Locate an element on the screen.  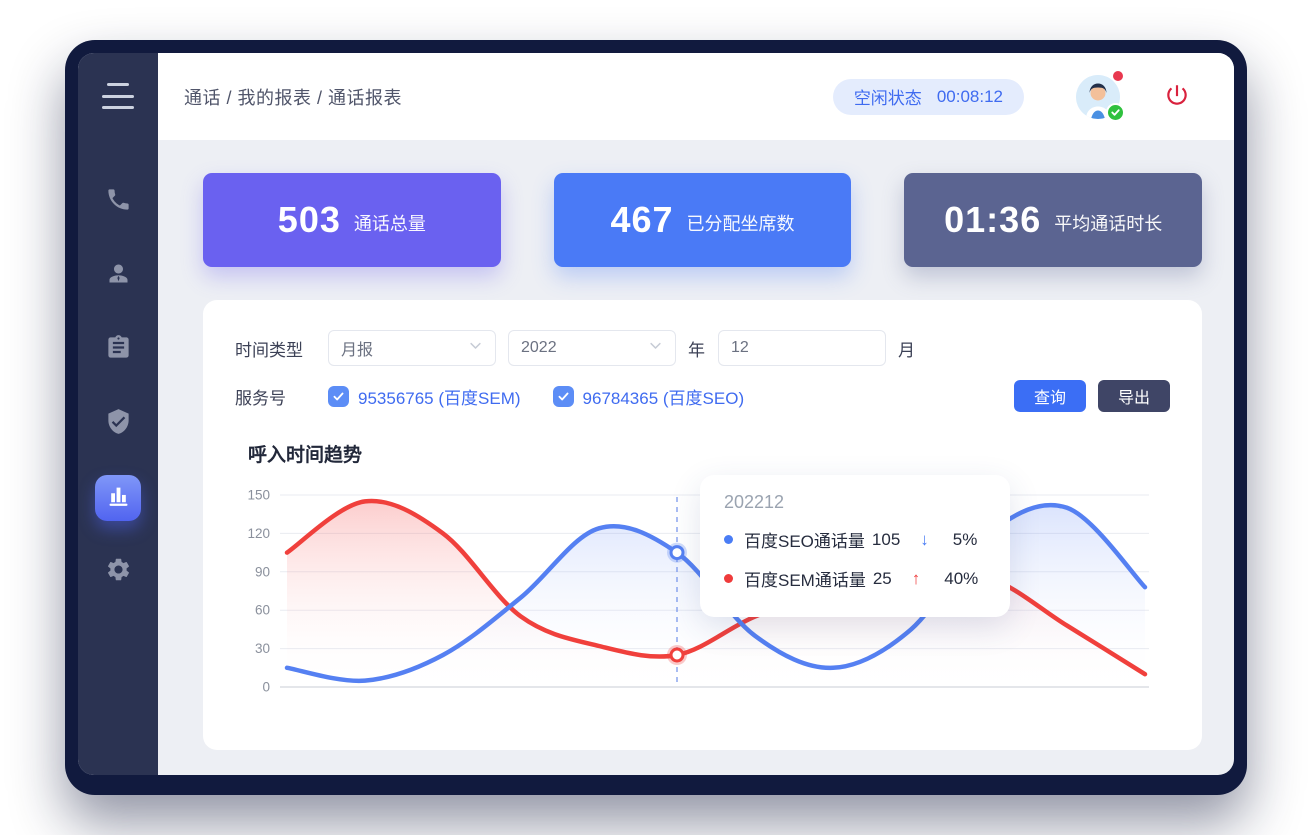
avatar is located at coordinates (1100, 96).